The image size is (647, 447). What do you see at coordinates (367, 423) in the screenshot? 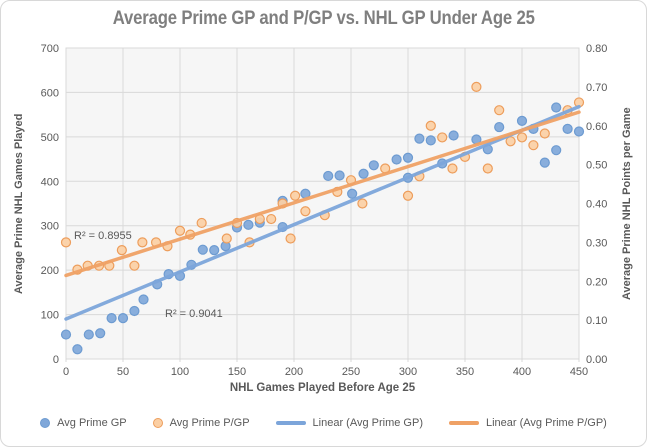
I see `legend-label: Linear (Avg Prime GP)` at bounding box center [367, 423].